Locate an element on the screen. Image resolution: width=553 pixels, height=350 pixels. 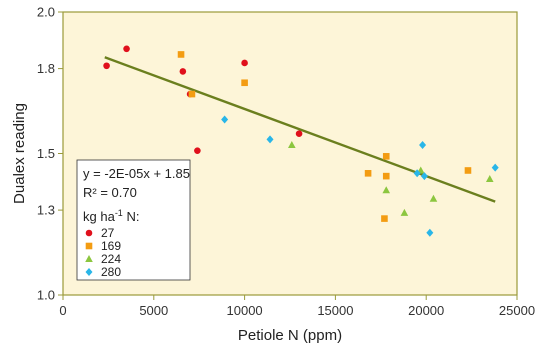
y-tick-label: 1.3 is located at coordinates (46, 210).